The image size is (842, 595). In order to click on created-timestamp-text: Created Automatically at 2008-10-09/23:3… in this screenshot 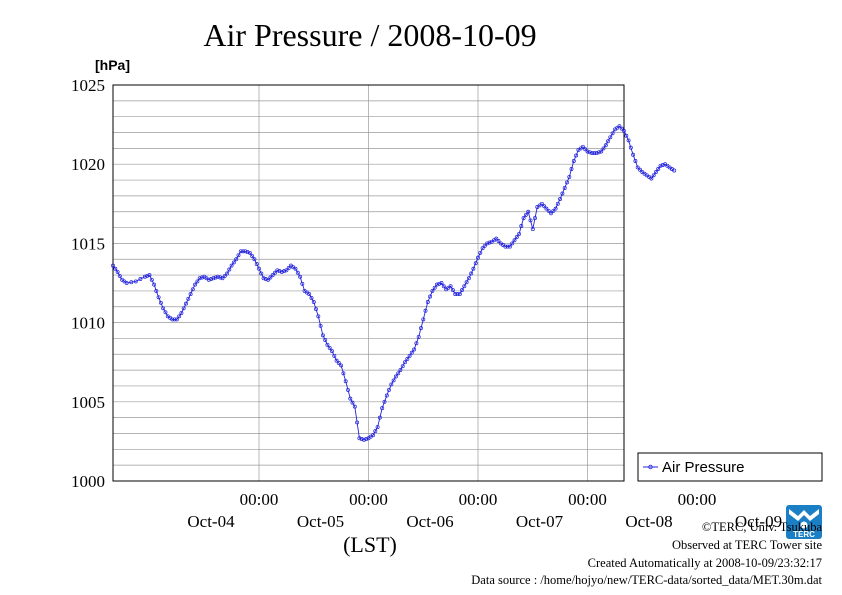, I will do `click(705, 563)`.